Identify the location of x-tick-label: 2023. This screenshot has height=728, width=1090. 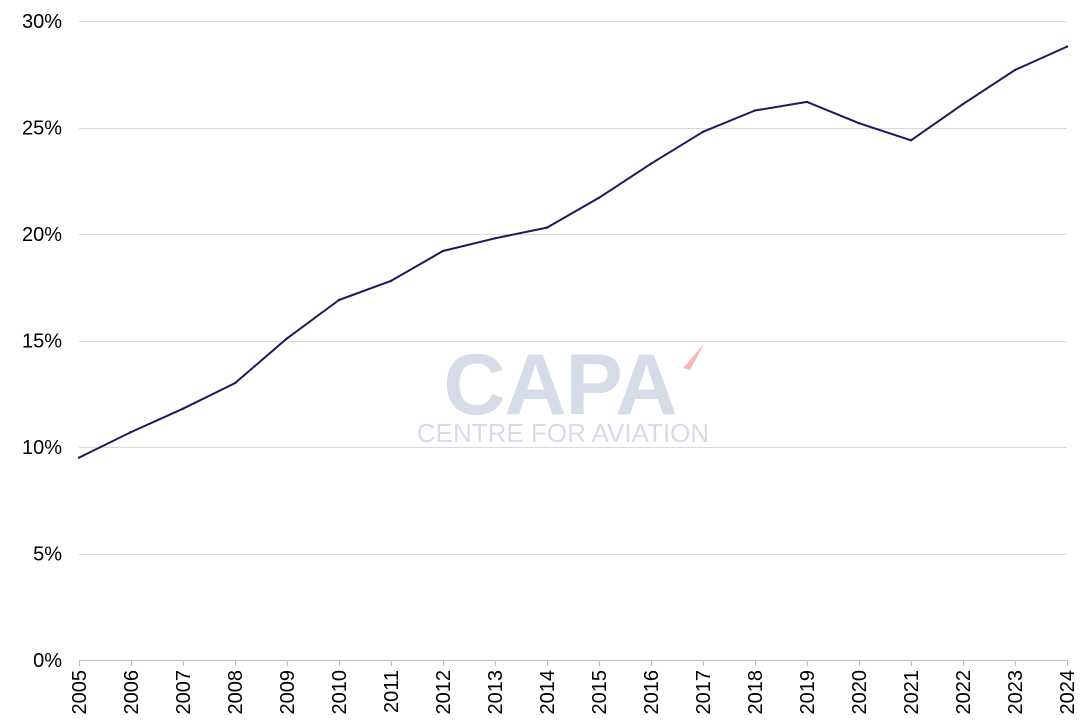
(1016, 692).